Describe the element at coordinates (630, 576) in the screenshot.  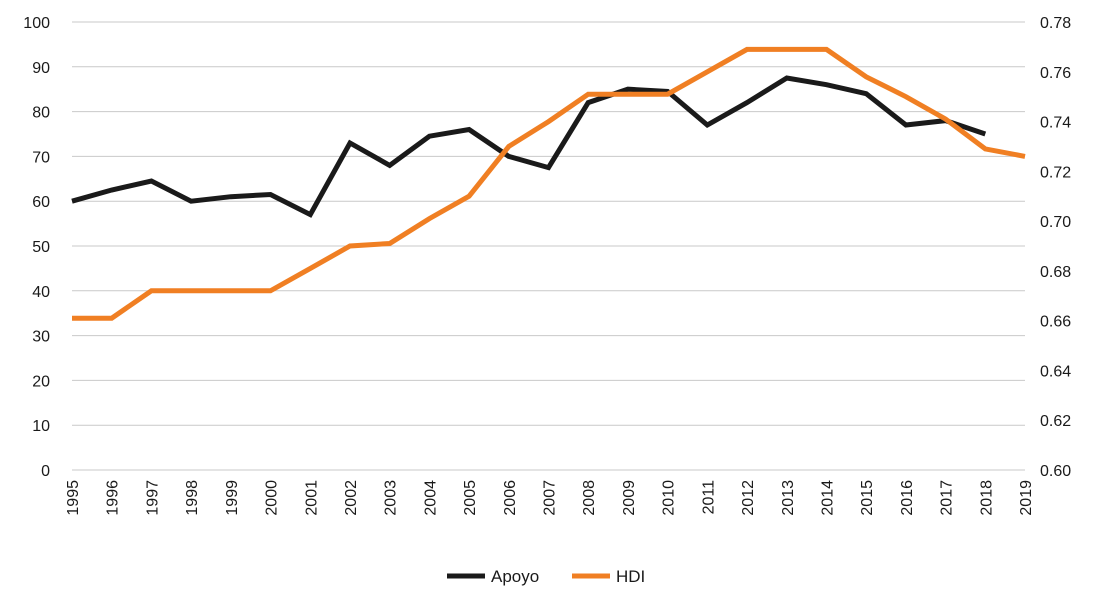
I see `legend-label-hdi: HDI` at that location.